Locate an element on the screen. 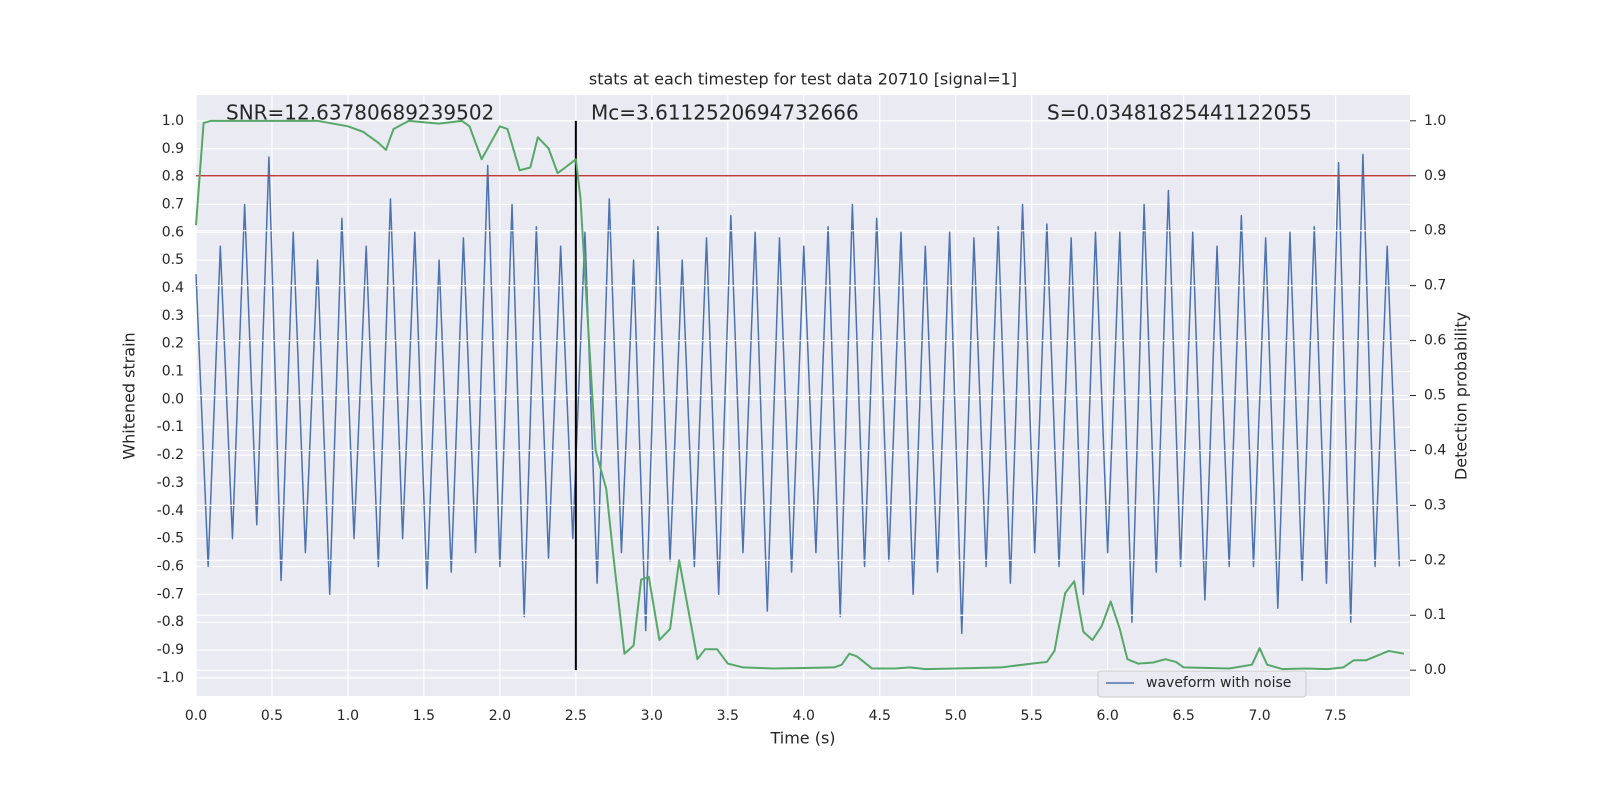 The width and height of the screenshot is (1600, 800). legend-label: waveform with noise is located at coordinates (1218, 683).